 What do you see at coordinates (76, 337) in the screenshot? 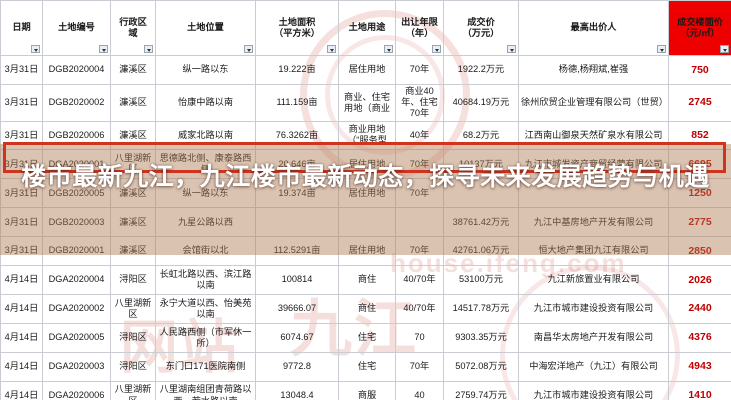
I see `cell-land-code: DGA2020005` at bounding box center [76, 337].